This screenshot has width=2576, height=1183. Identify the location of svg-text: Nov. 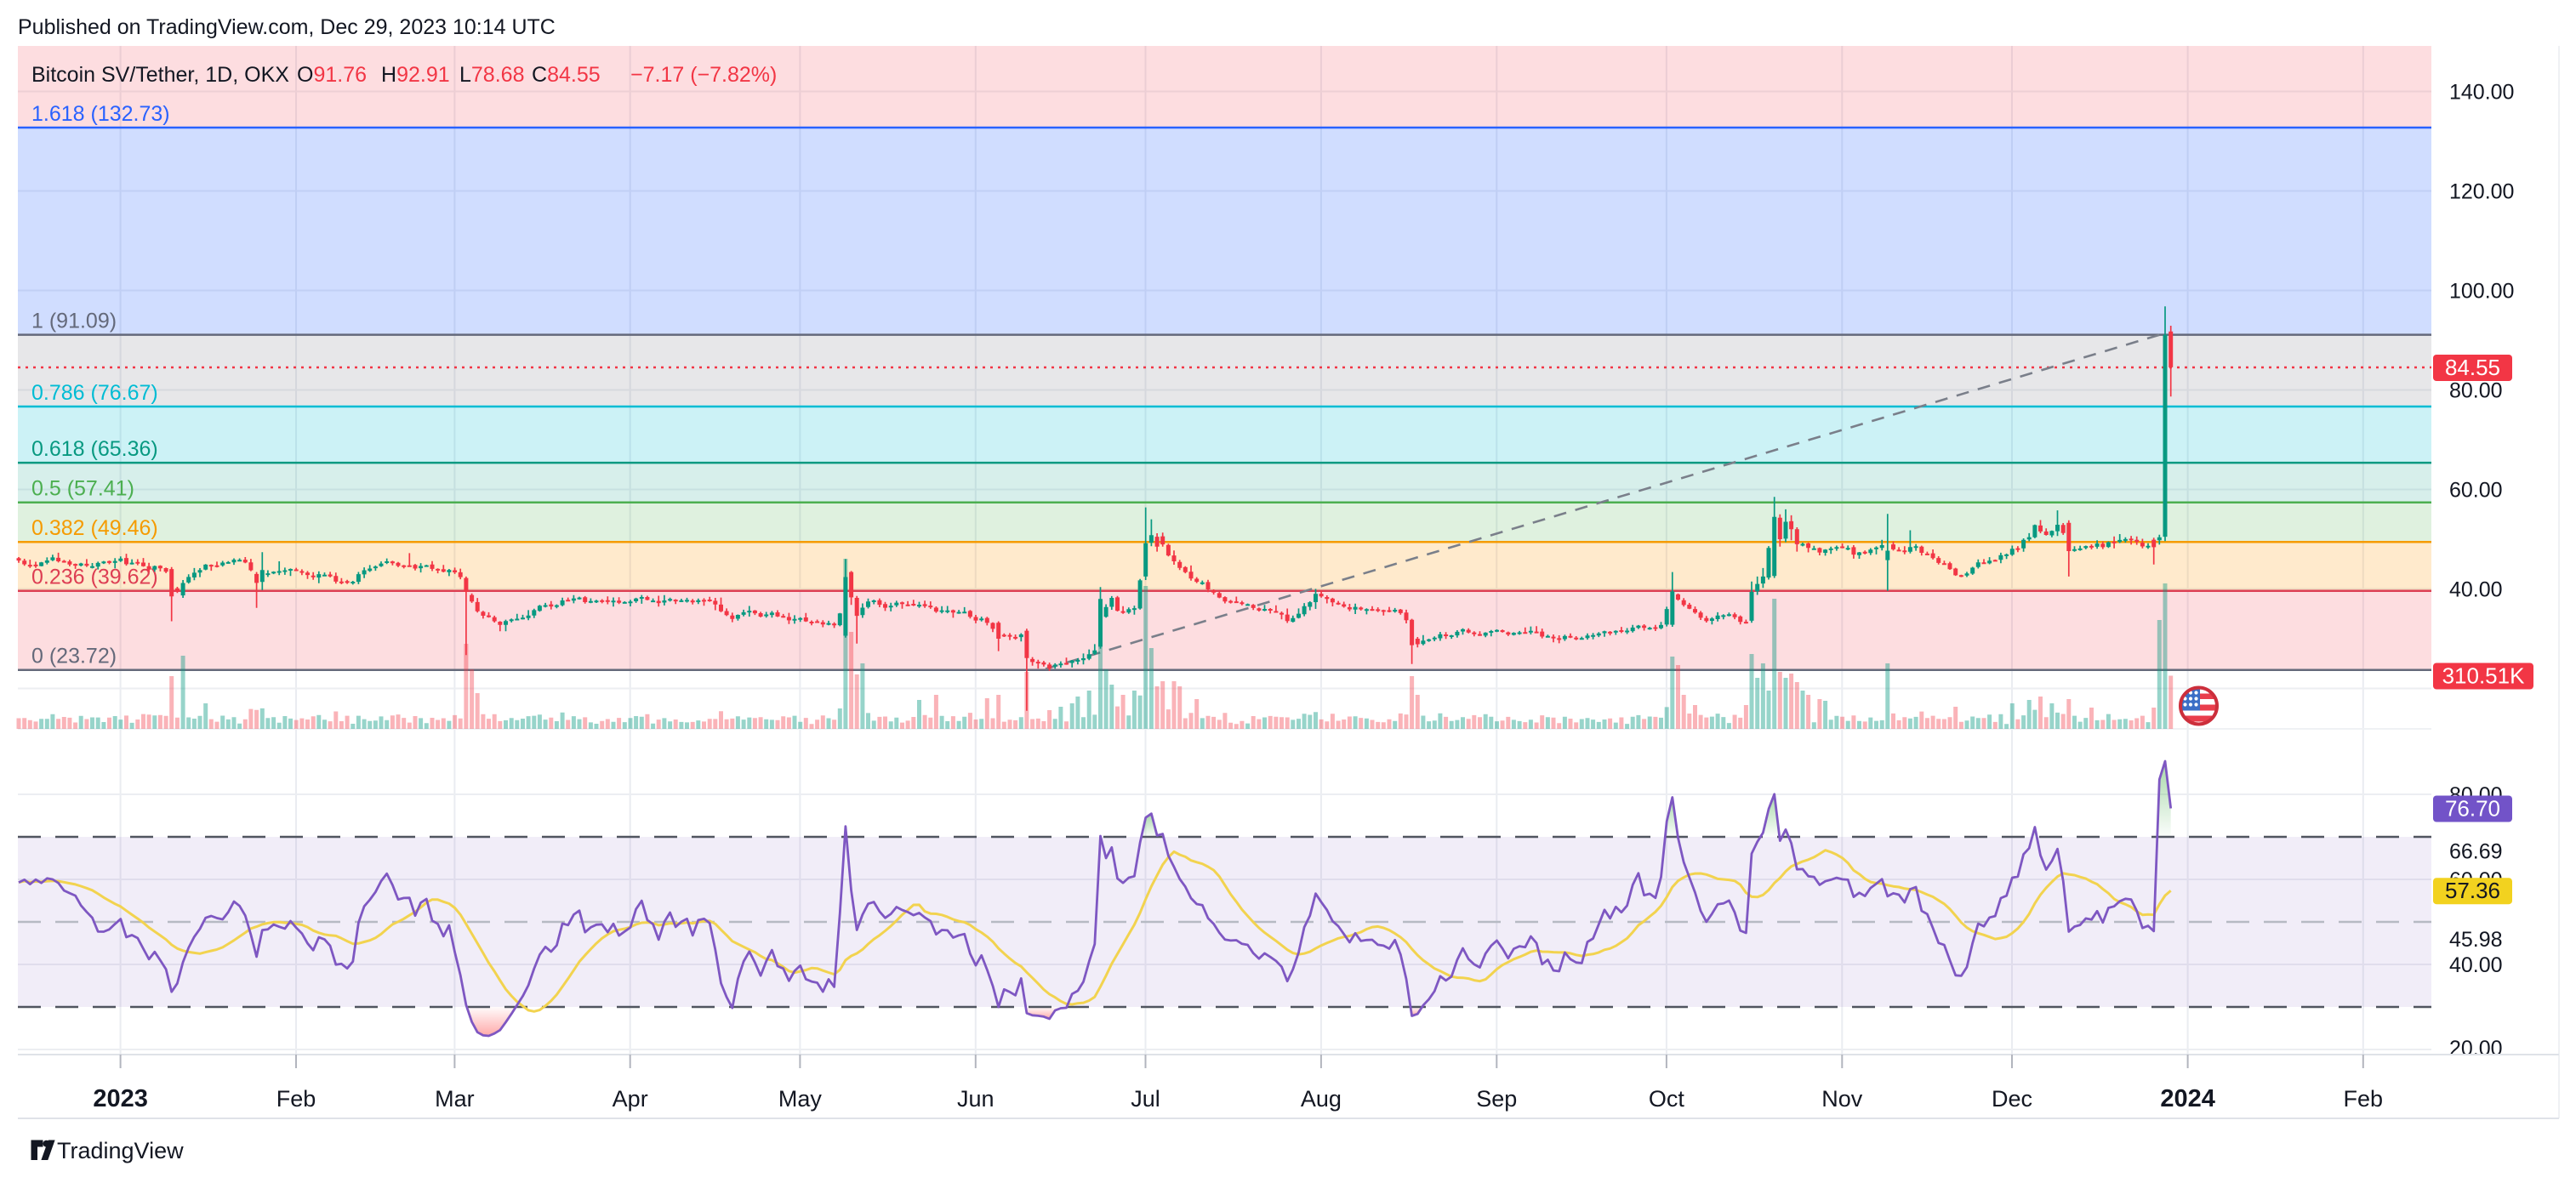
(1842, 1099).